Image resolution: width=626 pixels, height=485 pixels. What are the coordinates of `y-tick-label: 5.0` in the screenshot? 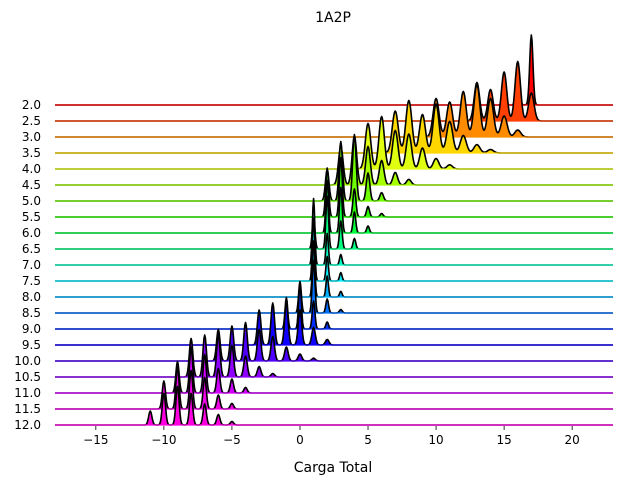 It's located at (31, 201).